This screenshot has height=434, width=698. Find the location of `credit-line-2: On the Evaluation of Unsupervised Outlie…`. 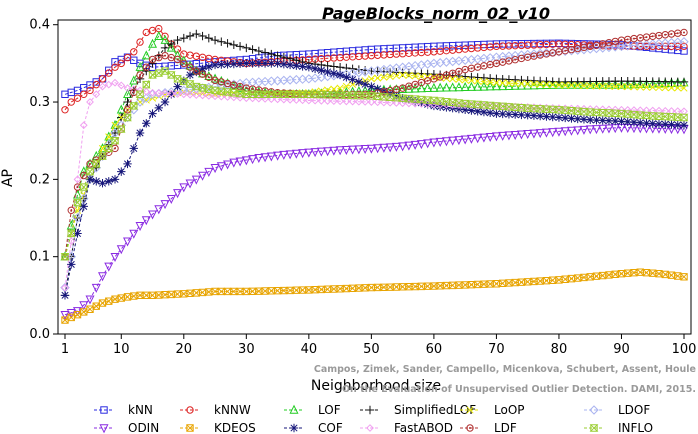

credit-line-2: On the Evaluation of Unsupervised Outlie… is located at coordinates (519, 389).